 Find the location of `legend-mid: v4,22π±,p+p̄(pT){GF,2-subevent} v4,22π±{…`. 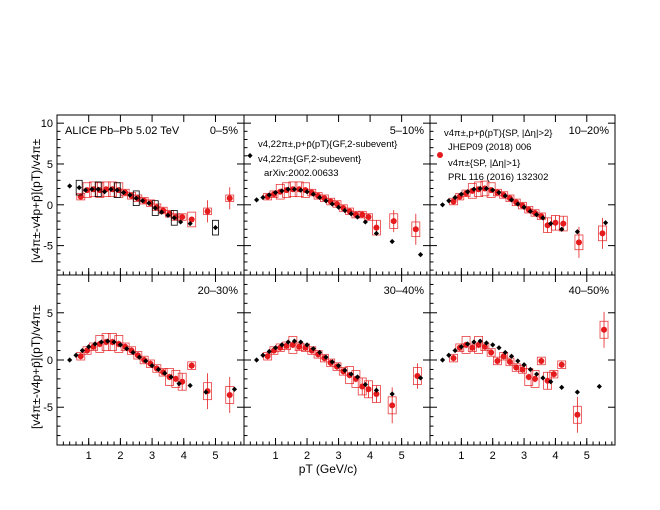

legend-mid: v4,22π±,p+p̄(pT){GF,2-subevent} v4,22π±{… is located at coordinates (327, 159).